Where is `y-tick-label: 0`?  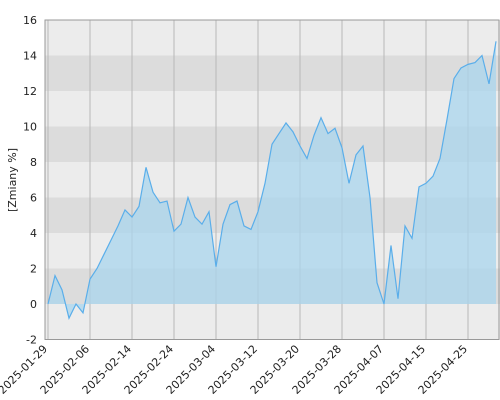 y-tick-label: 0 is located at coordinates (33, 304).